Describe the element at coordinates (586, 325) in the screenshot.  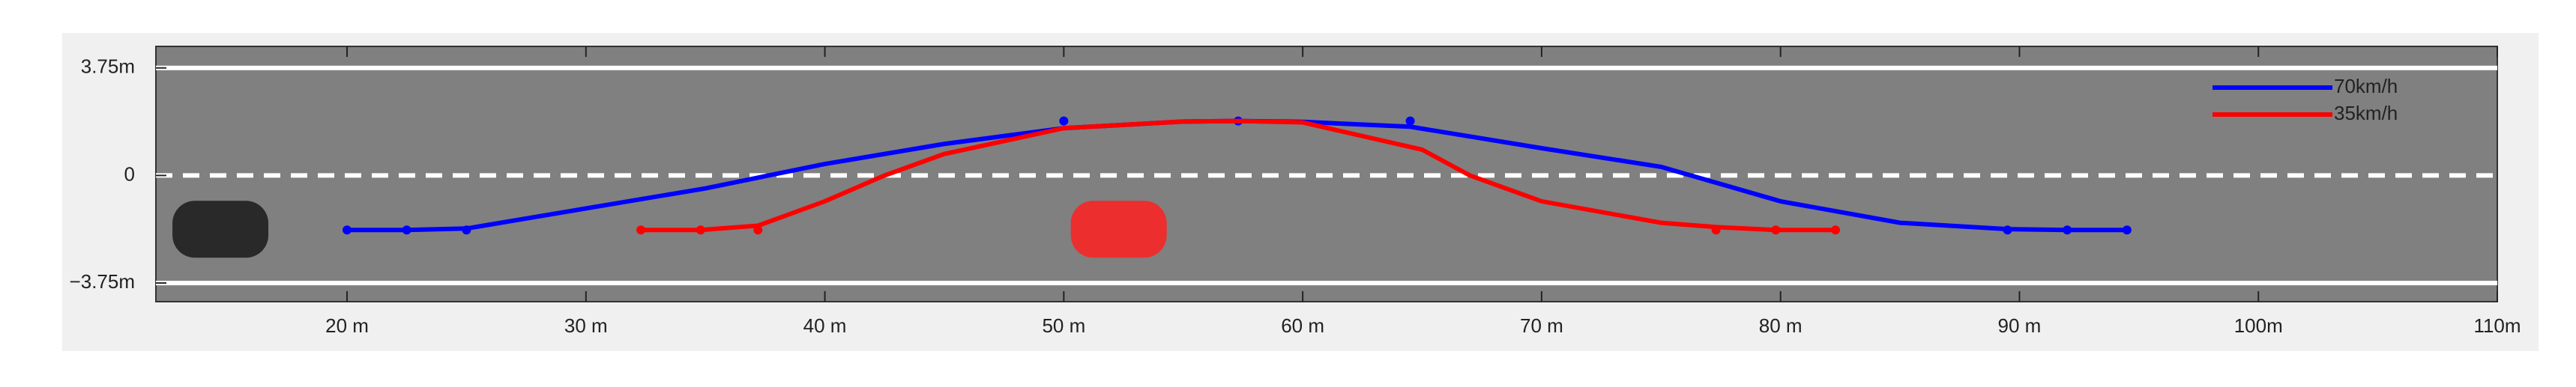
I see `x-tick-label: 30 m` at that location.